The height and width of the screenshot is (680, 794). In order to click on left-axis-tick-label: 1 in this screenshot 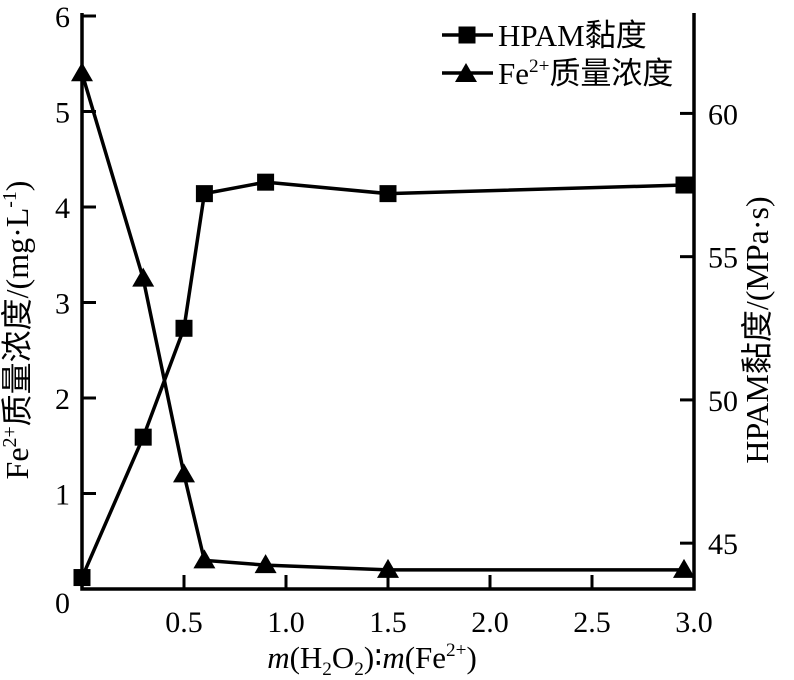, I will do `click(62, 495)`.